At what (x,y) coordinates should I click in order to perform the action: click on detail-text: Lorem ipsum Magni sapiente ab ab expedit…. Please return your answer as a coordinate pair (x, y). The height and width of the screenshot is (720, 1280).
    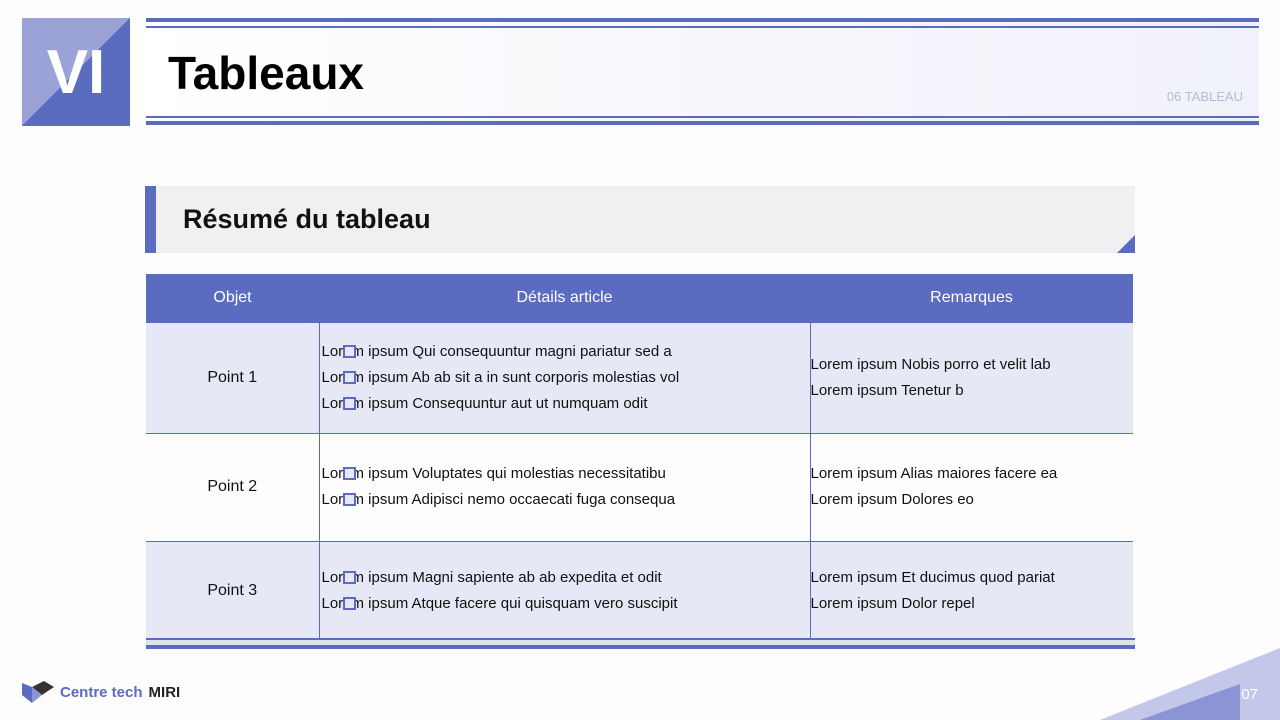
    Looking at the image, I should click on (491, 578).